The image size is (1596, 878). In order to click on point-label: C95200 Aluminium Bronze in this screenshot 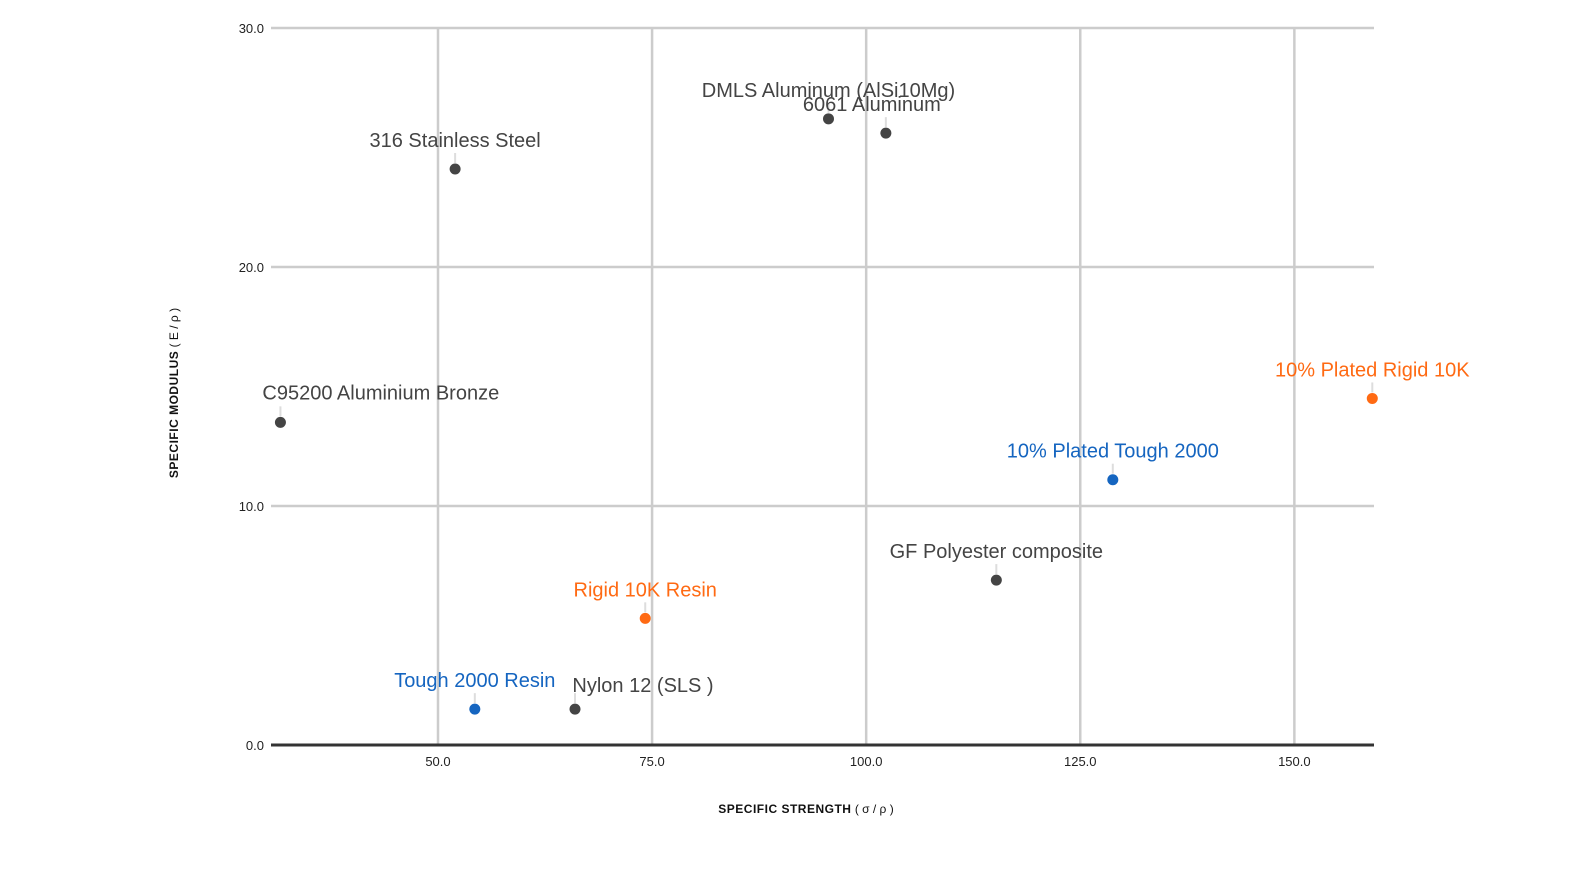, I will do `click(380, 393)`.